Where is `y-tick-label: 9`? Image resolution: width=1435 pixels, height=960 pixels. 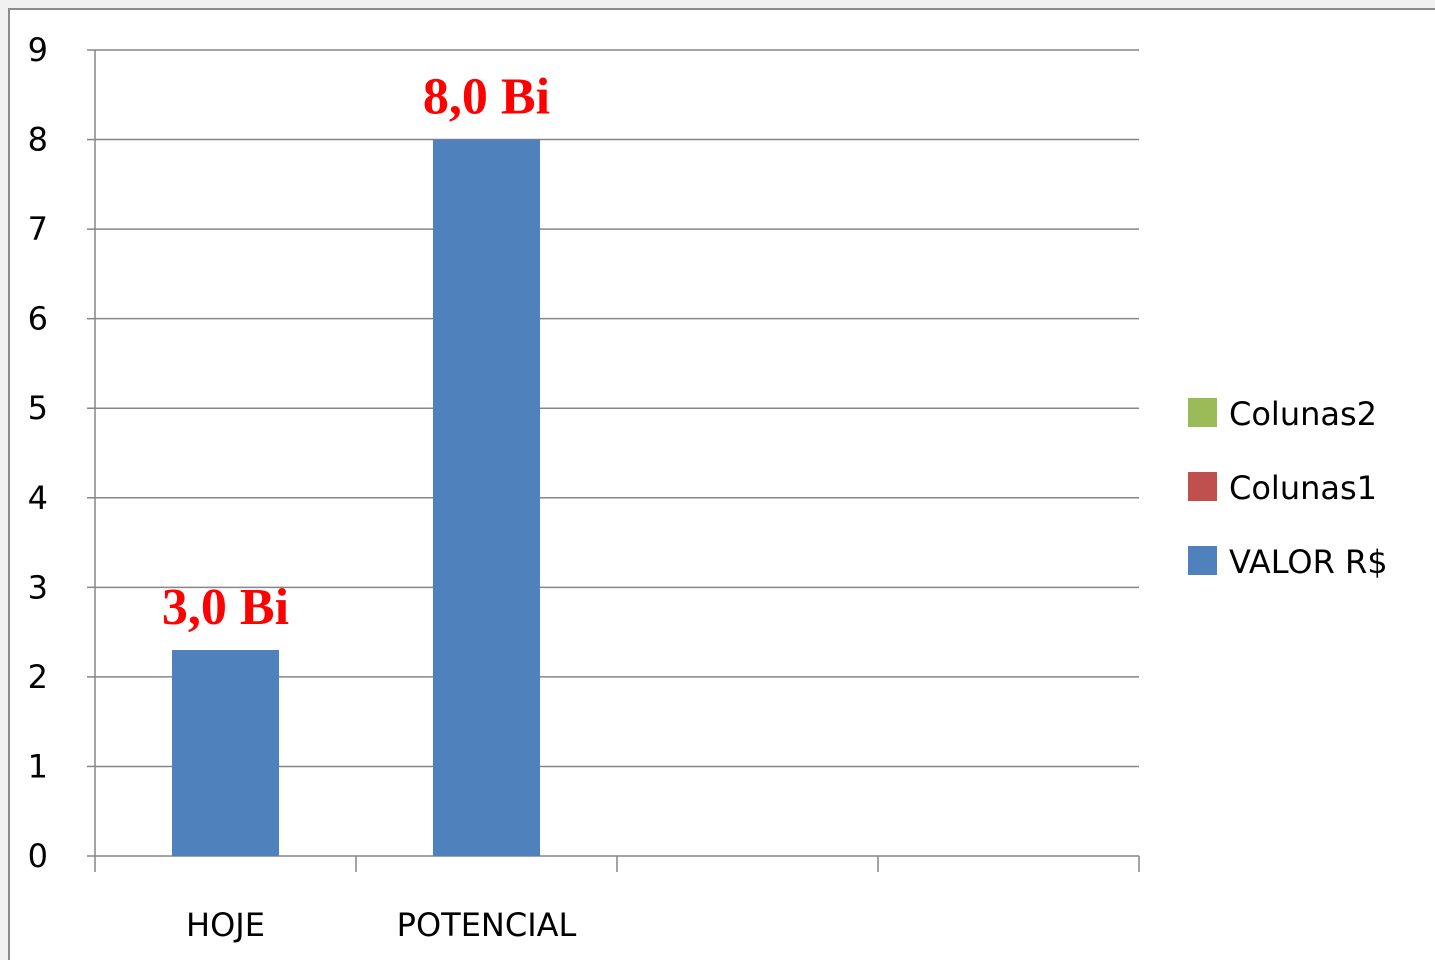
y-tick-label: 9 is located at coordinates (38, 50).